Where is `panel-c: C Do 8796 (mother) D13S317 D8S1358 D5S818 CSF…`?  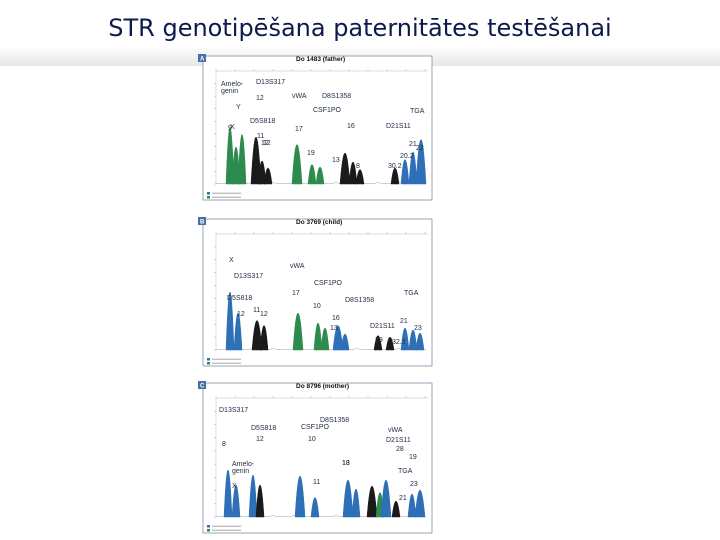
panel-c: C Do 8796 (mother) D13S317 D8S1358 D5S818 CSF… is located at coordinates (315, 457).